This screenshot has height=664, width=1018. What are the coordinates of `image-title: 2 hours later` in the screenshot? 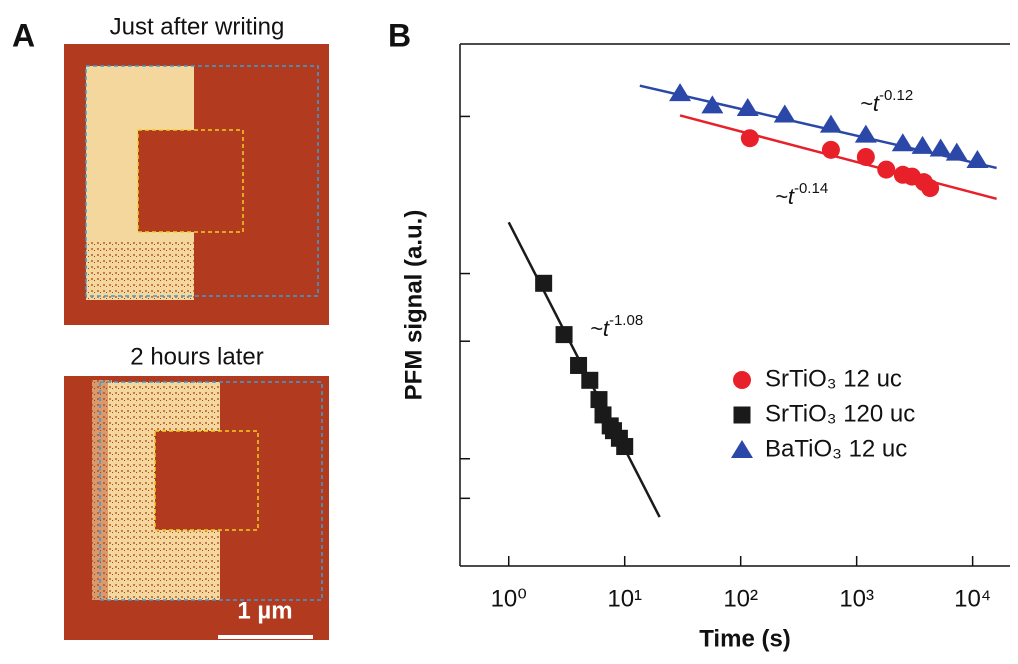 It's located at (196, 356).